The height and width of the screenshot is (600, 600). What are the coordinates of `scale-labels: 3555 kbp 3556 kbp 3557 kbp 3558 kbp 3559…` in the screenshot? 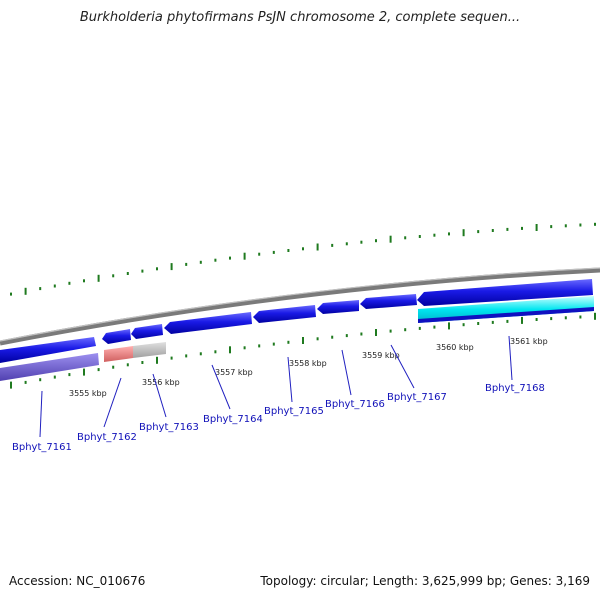 It's located at (308, 367).